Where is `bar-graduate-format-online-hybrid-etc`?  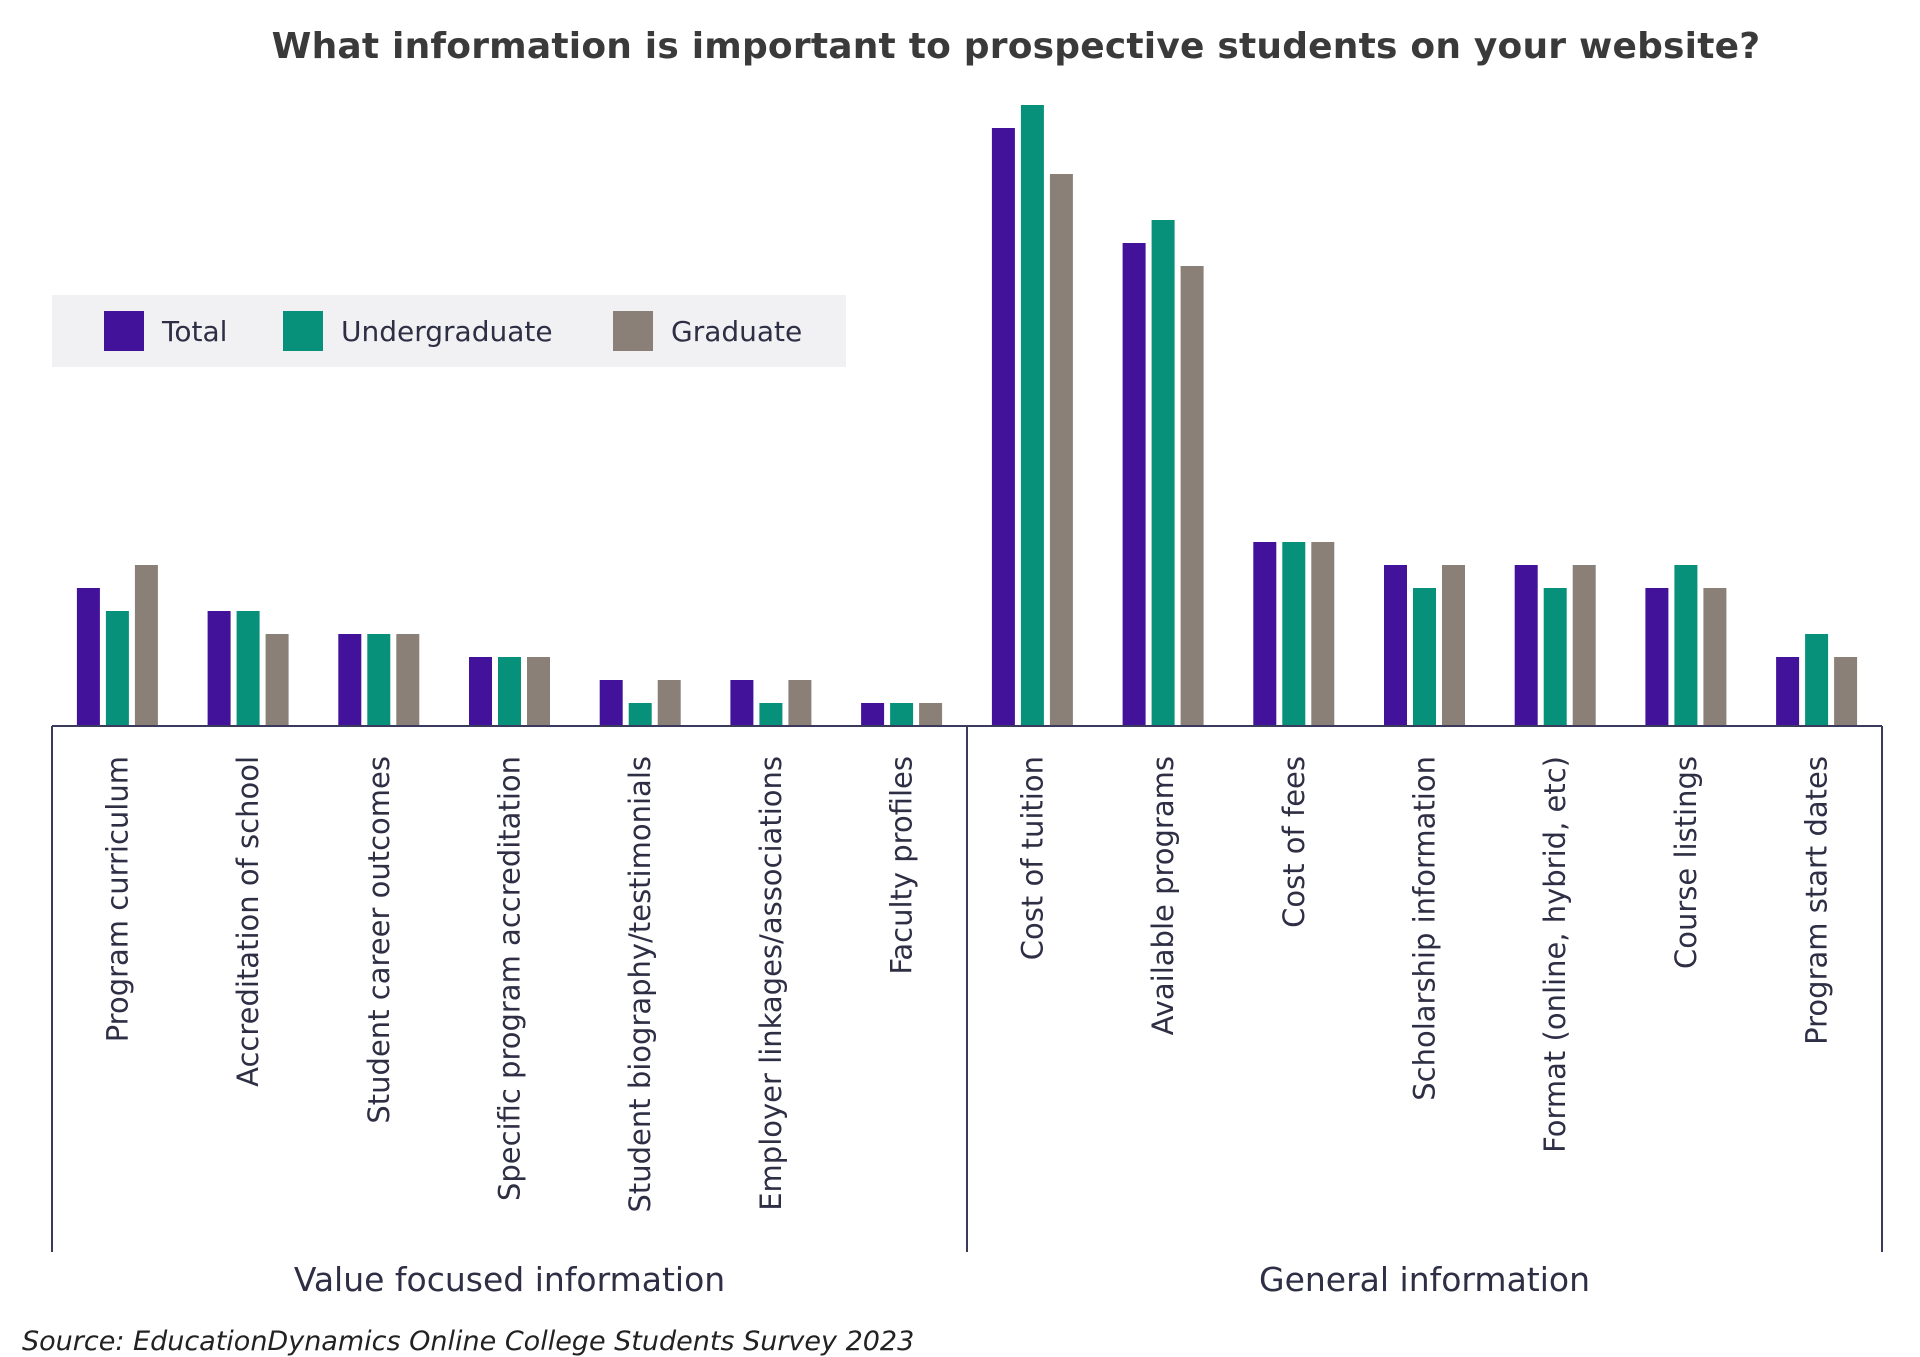 bar-graduate-format-online-hybrid-etc is located at coordinates (1584, 645).